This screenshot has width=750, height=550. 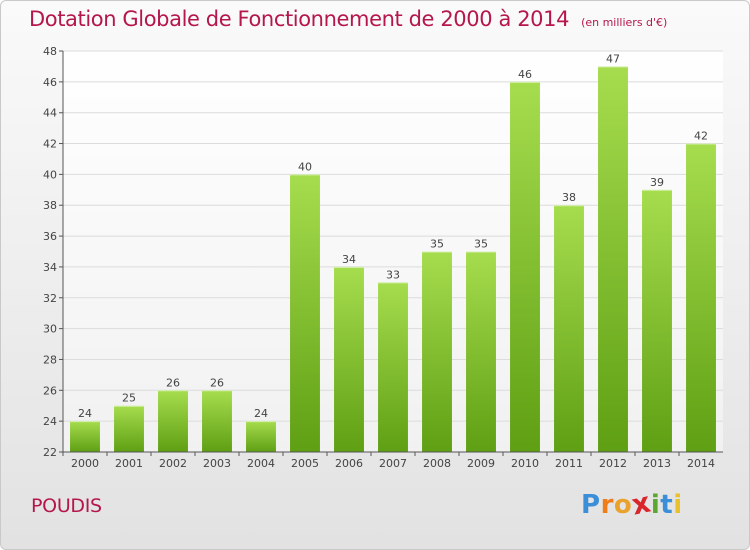 I want to click on data-label: 39, so click(x=657, y=182).